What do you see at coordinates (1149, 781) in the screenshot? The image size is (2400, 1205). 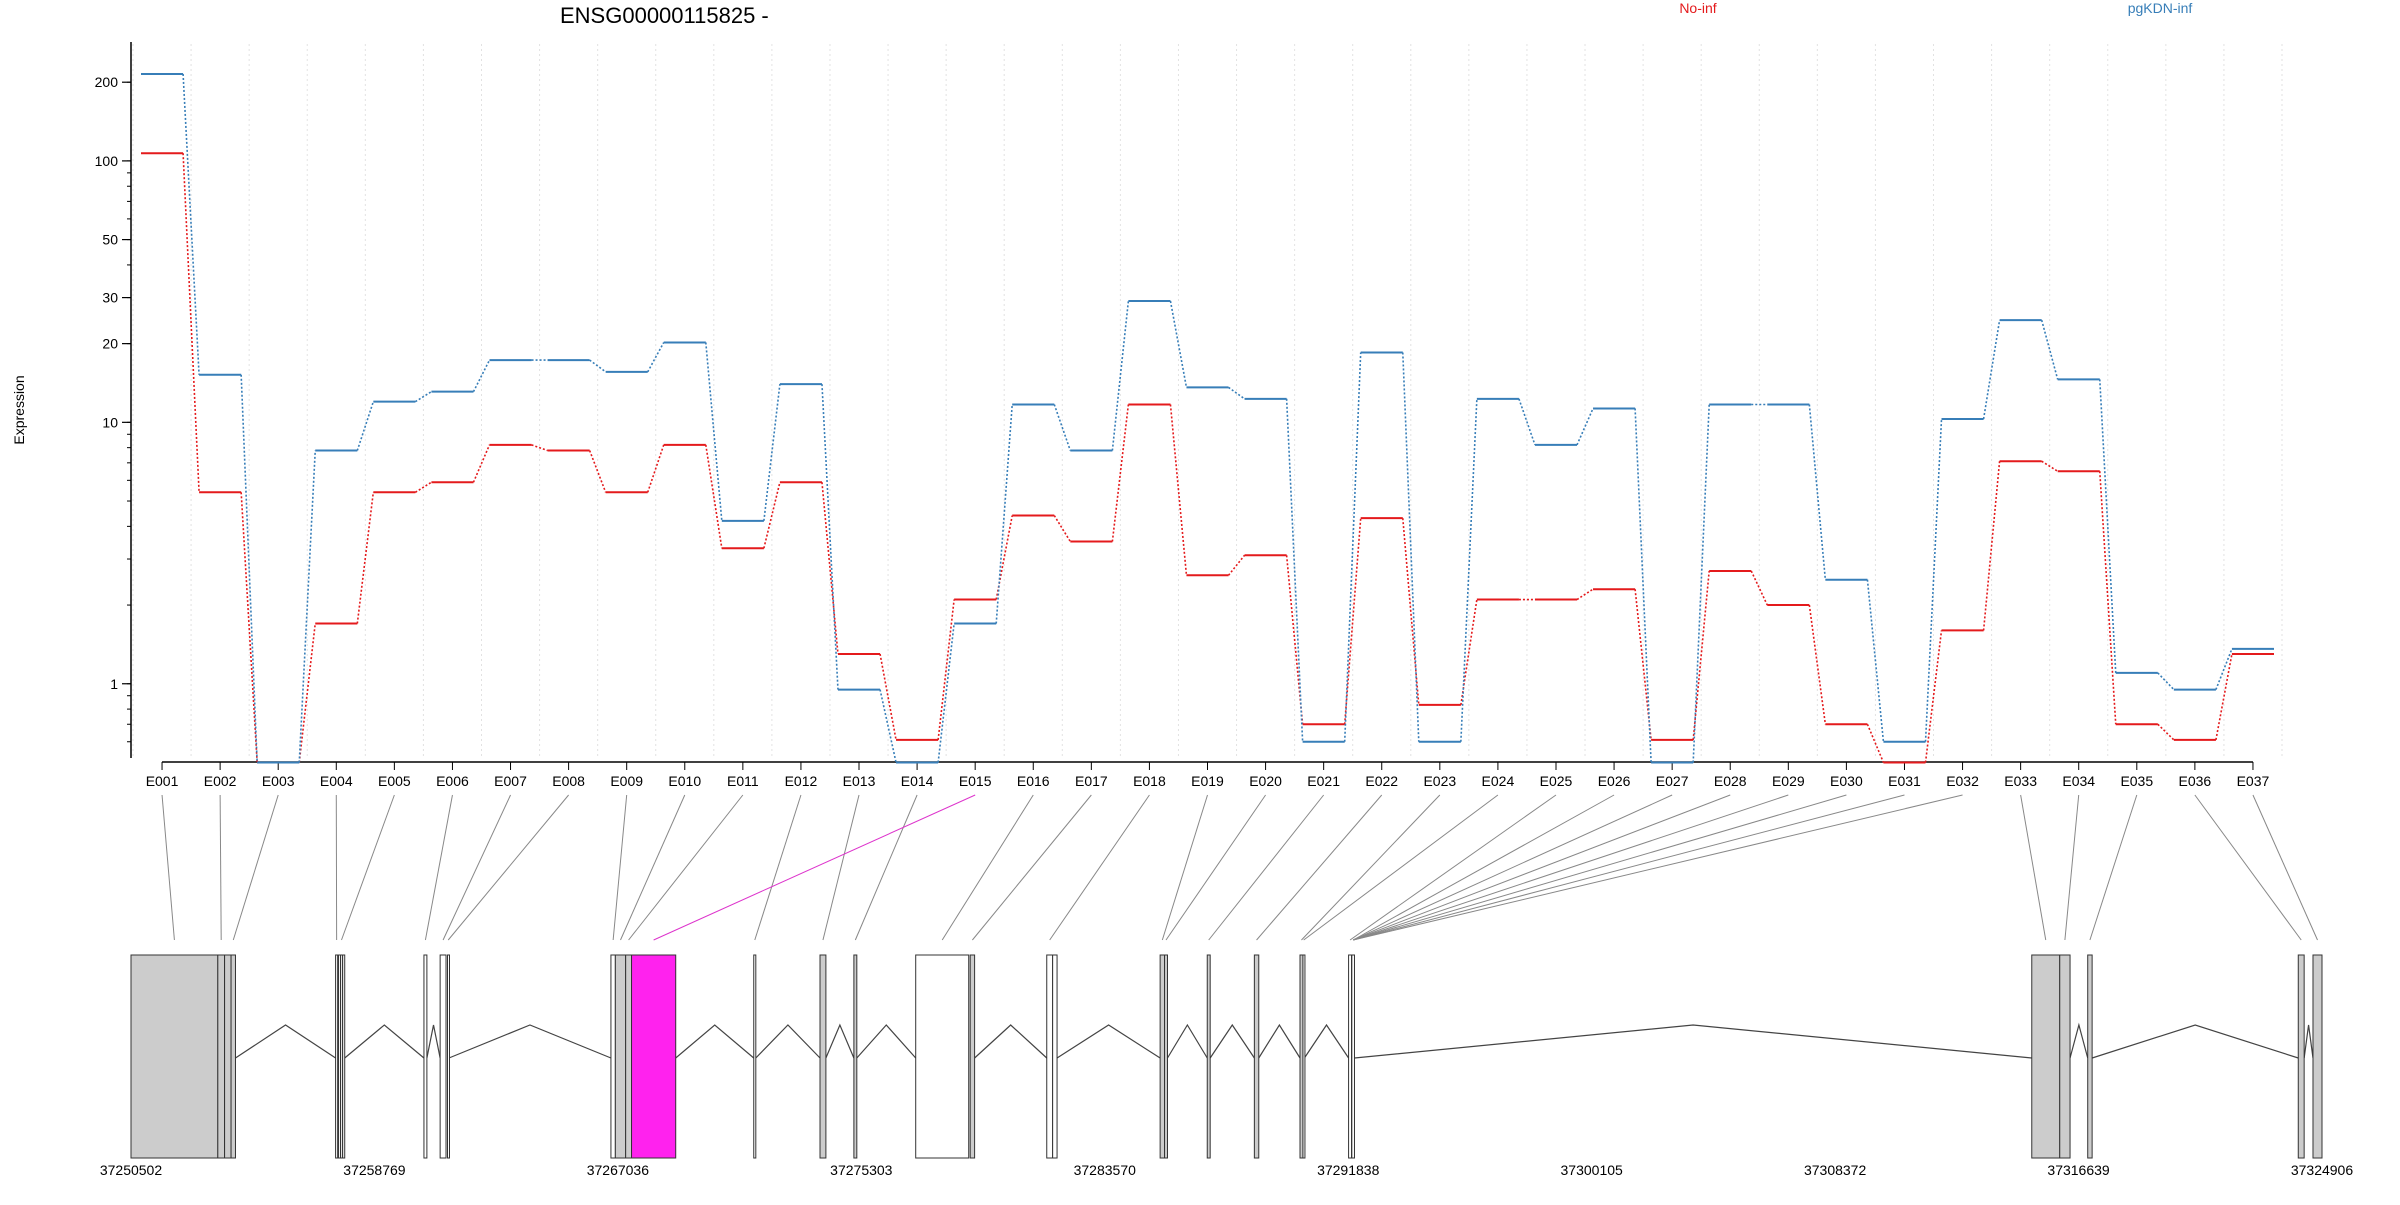 I see `x-tick-label: E018` at bounding box center [1149, 781].